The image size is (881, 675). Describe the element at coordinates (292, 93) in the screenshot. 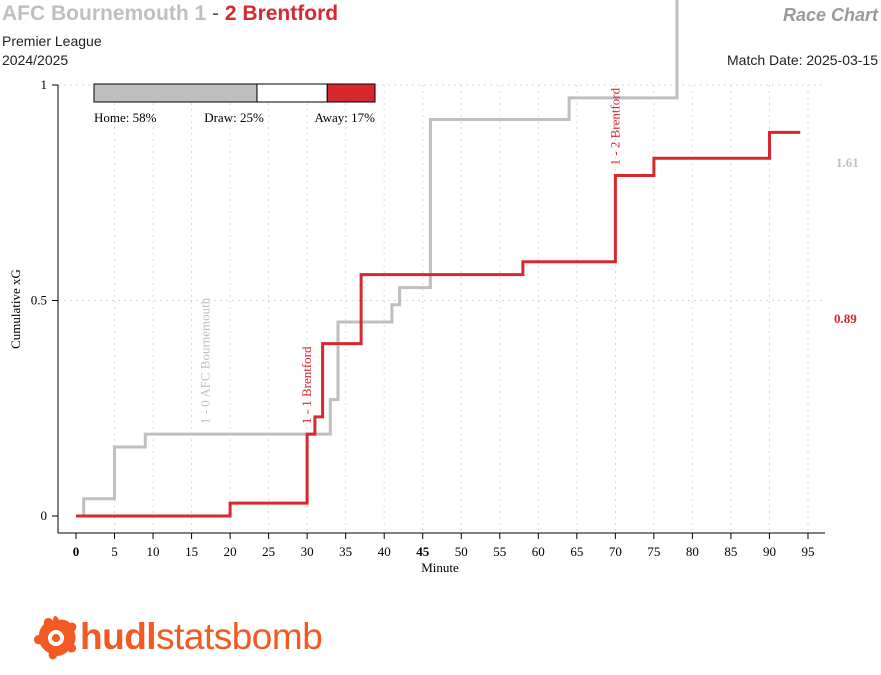

I see `draw-probability-segment` at that location.